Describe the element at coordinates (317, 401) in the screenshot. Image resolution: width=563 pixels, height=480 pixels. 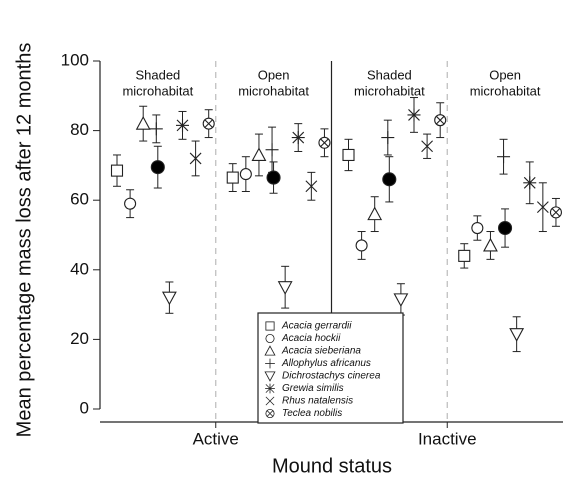
I see `legend-label: Rhus natalensis` at that location.